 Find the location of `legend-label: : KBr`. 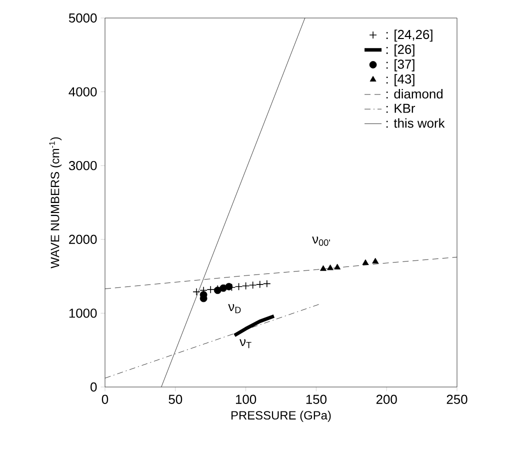

legend-label: : KBr is located at coordinates (401, 108).